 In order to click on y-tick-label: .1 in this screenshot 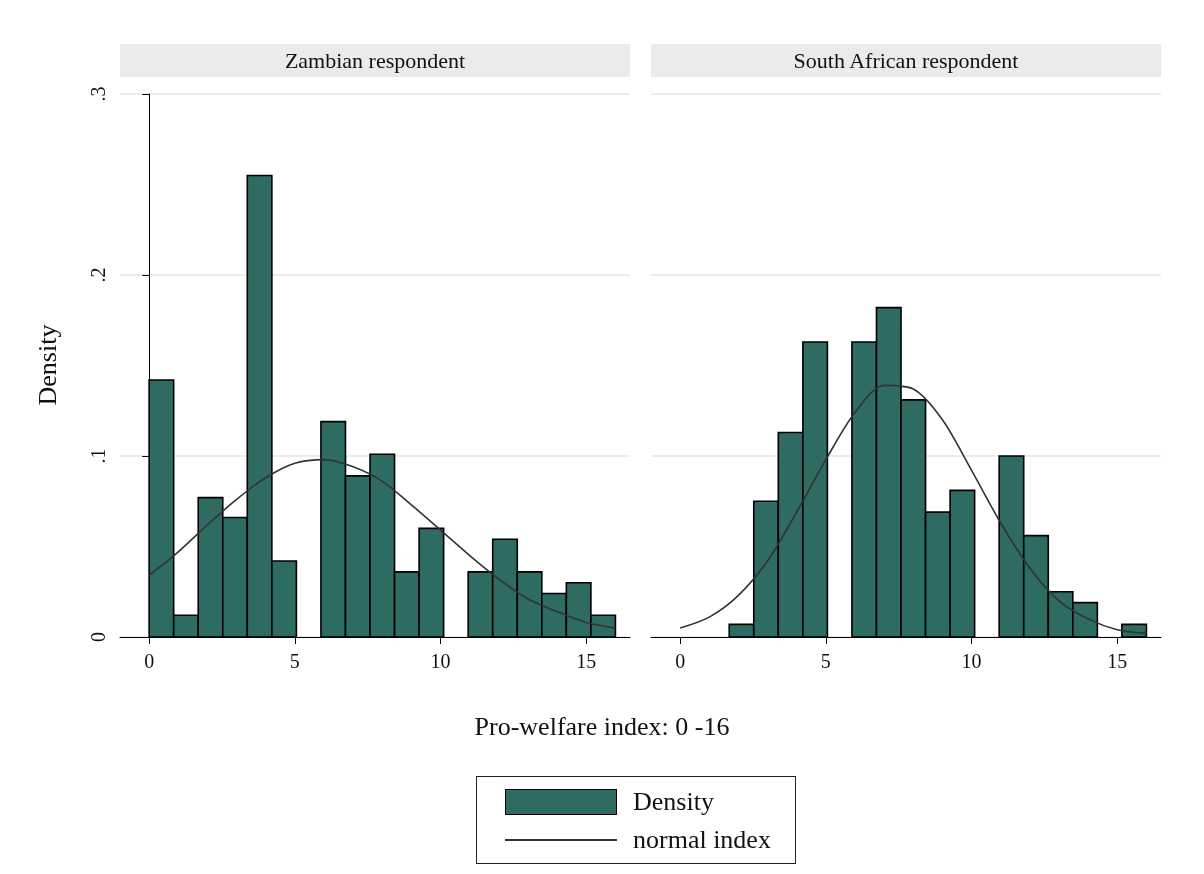, I will do `click(98, 456)`.